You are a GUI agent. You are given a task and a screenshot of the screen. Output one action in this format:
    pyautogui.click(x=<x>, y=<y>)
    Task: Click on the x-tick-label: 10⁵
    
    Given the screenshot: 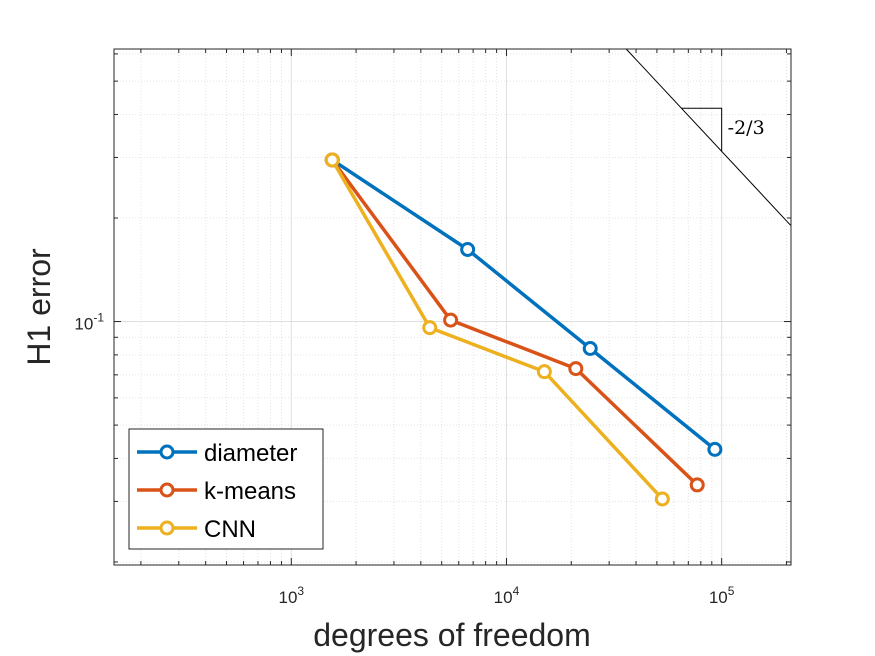 What is the action you would take?
    pyautogui.click(x=722, y=595)
    